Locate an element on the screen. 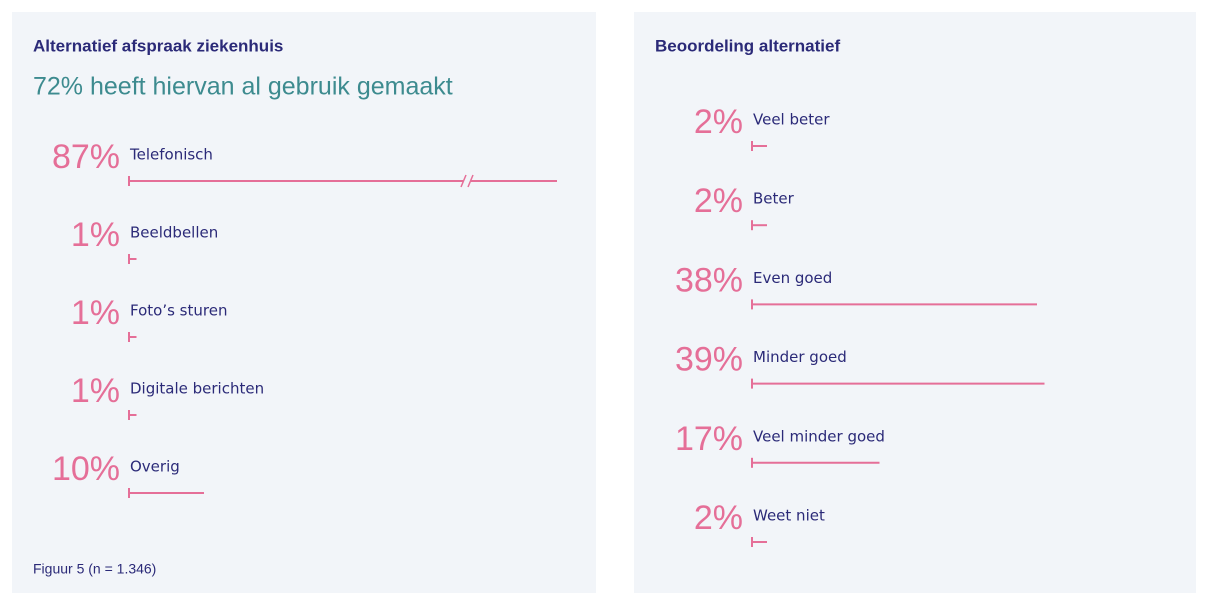  panel-title: Beoordeling alternatief is located at coordinates (747, 45).